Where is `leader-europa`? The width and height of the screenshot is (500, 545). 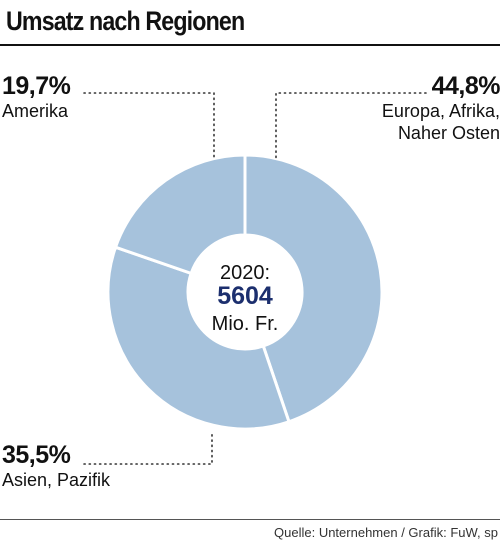
leader-europa is located at coordinates (351, 125).